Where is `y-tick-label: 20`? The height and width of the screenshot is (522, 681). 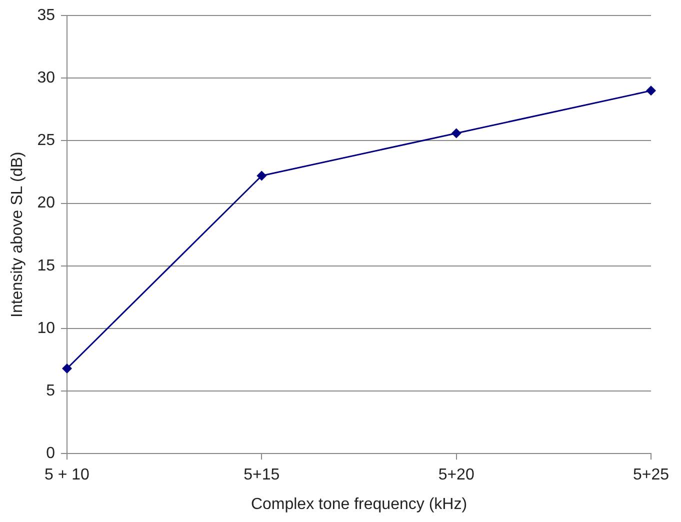
y-tick-label: 20 is located at coordinates (46, 203).